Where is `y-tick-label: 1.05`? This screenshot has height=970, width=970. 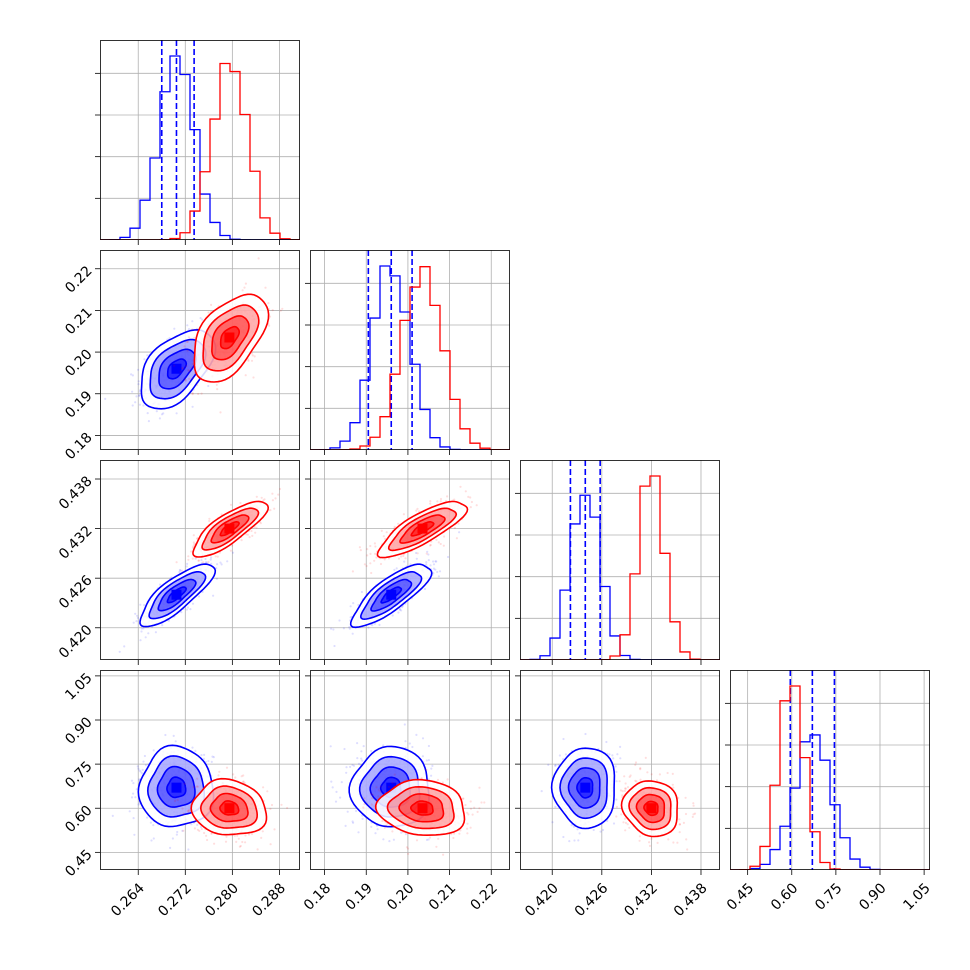 y-tick-label: 1.05 is located at coordinates (78, 686).